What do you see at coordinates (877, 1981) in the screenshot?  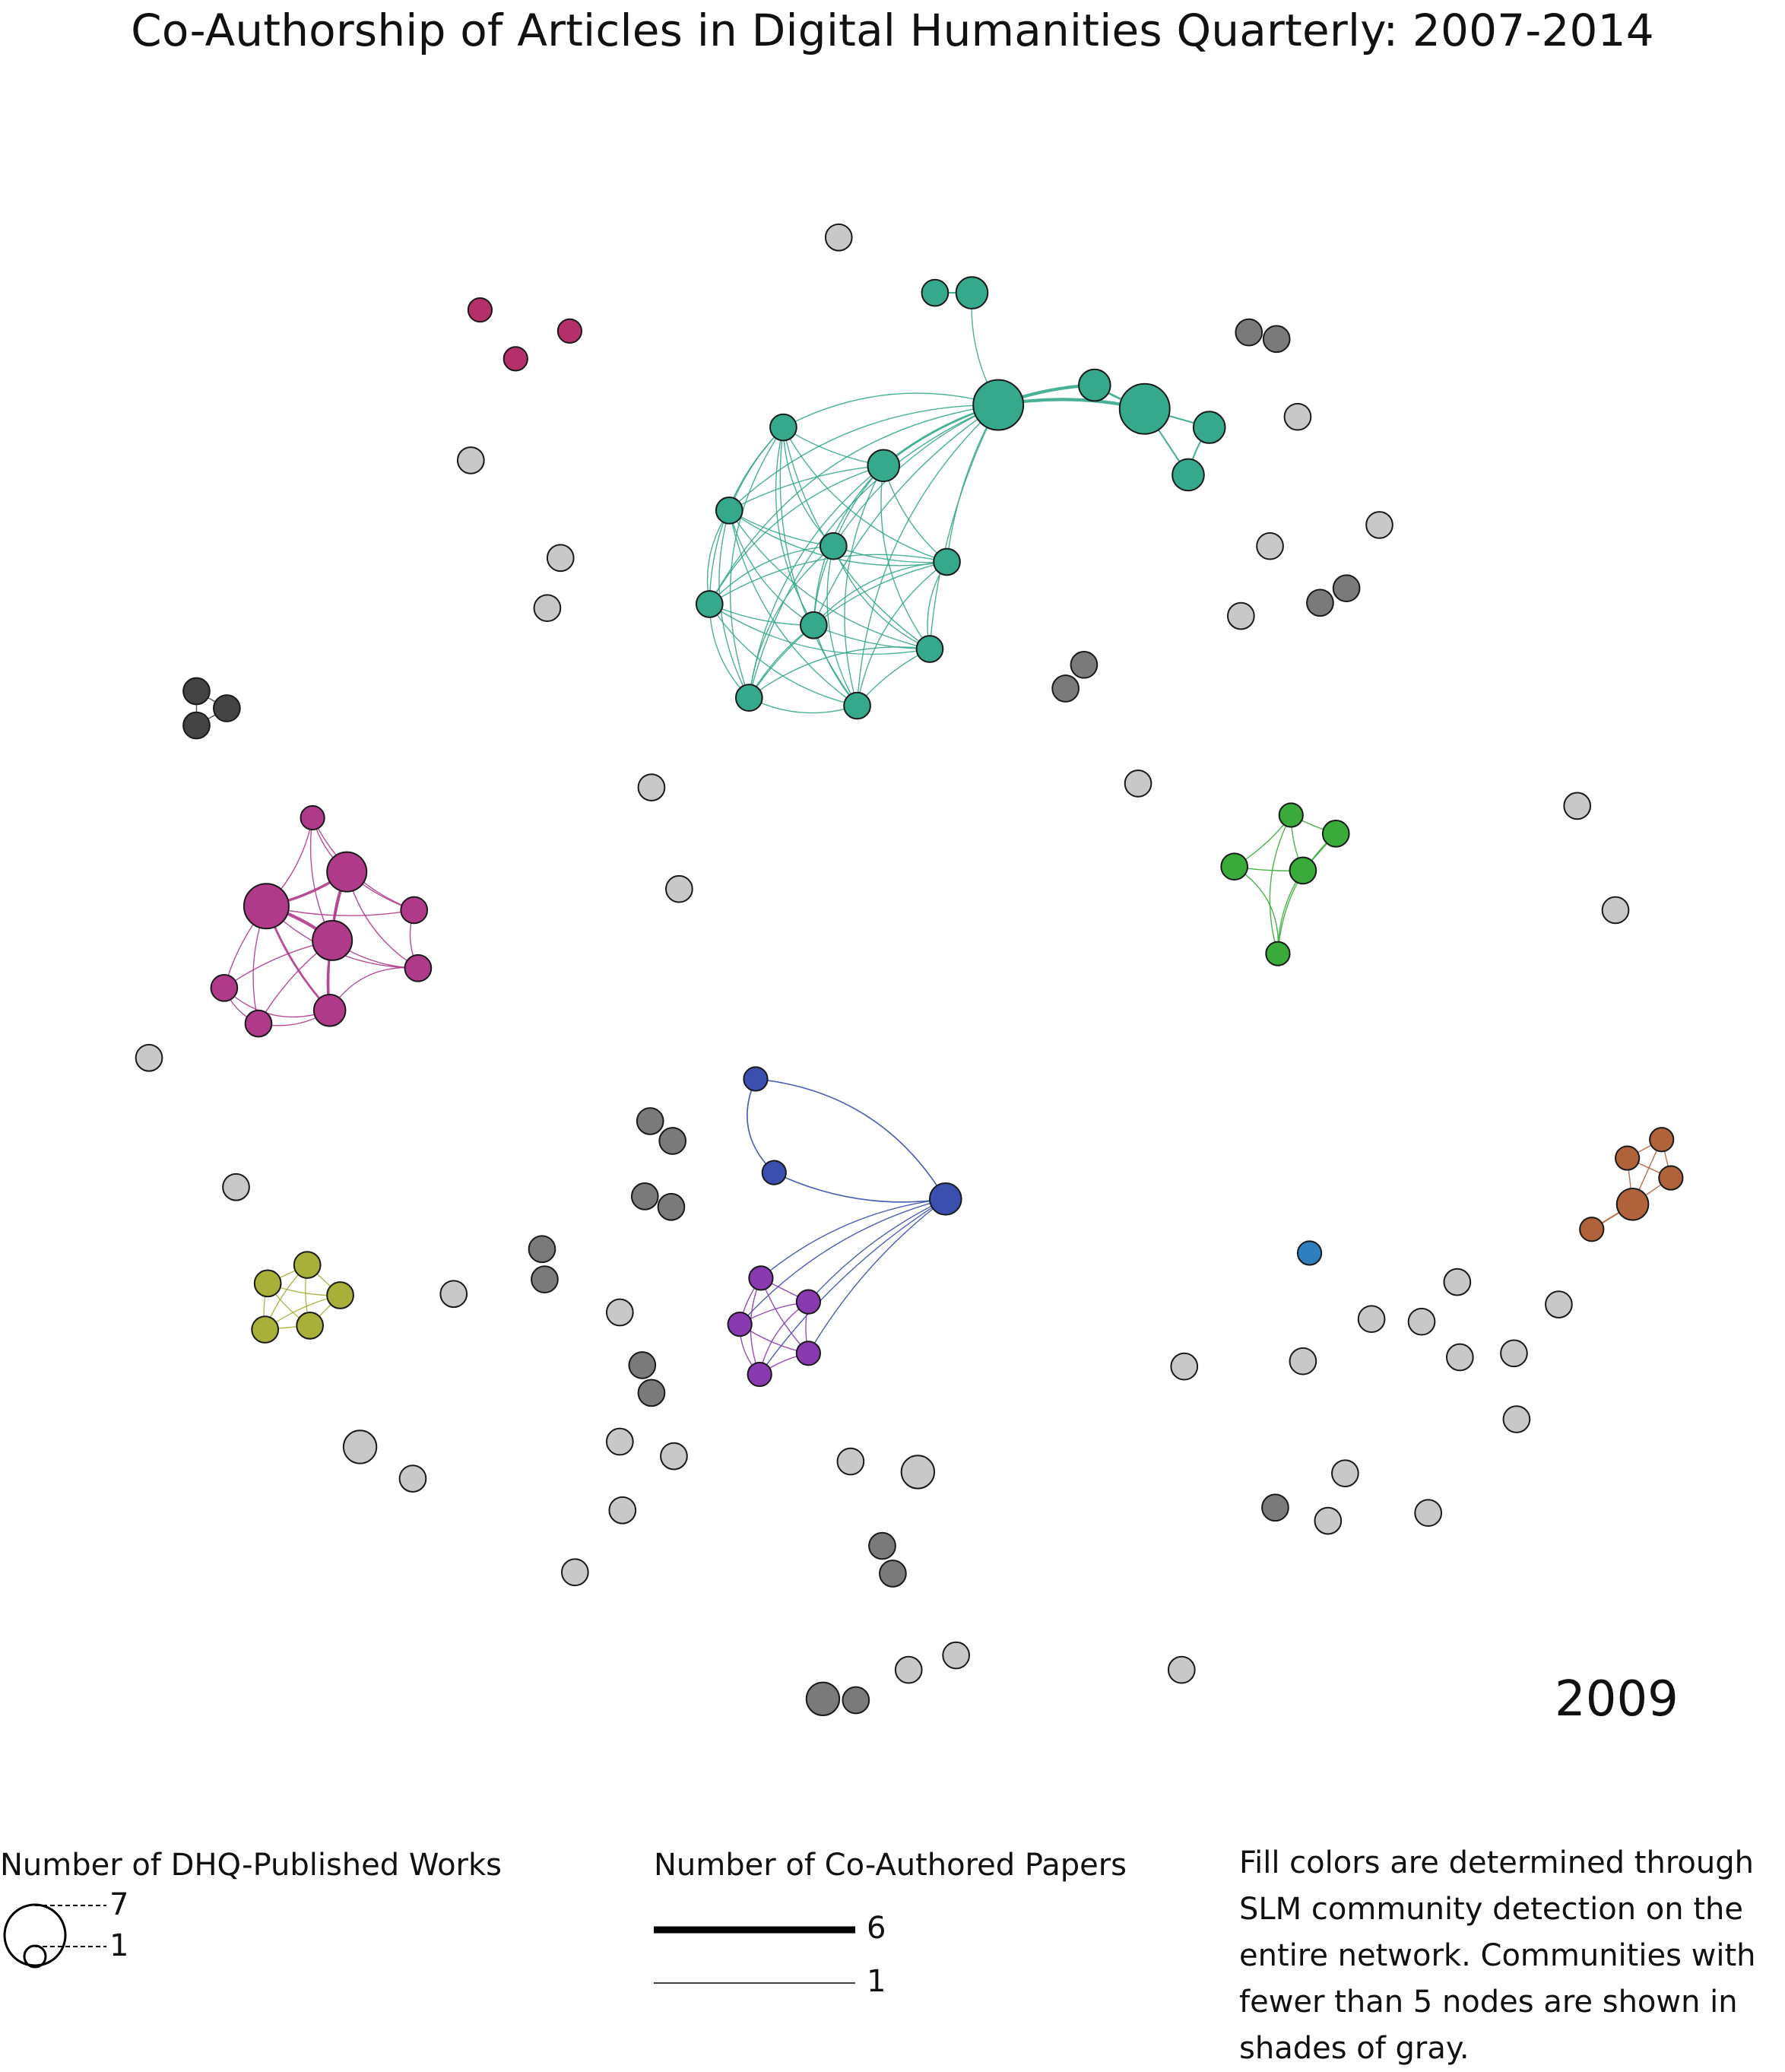 I see `legend-edge-min-label: 1` at bounding box center [877, 1981].